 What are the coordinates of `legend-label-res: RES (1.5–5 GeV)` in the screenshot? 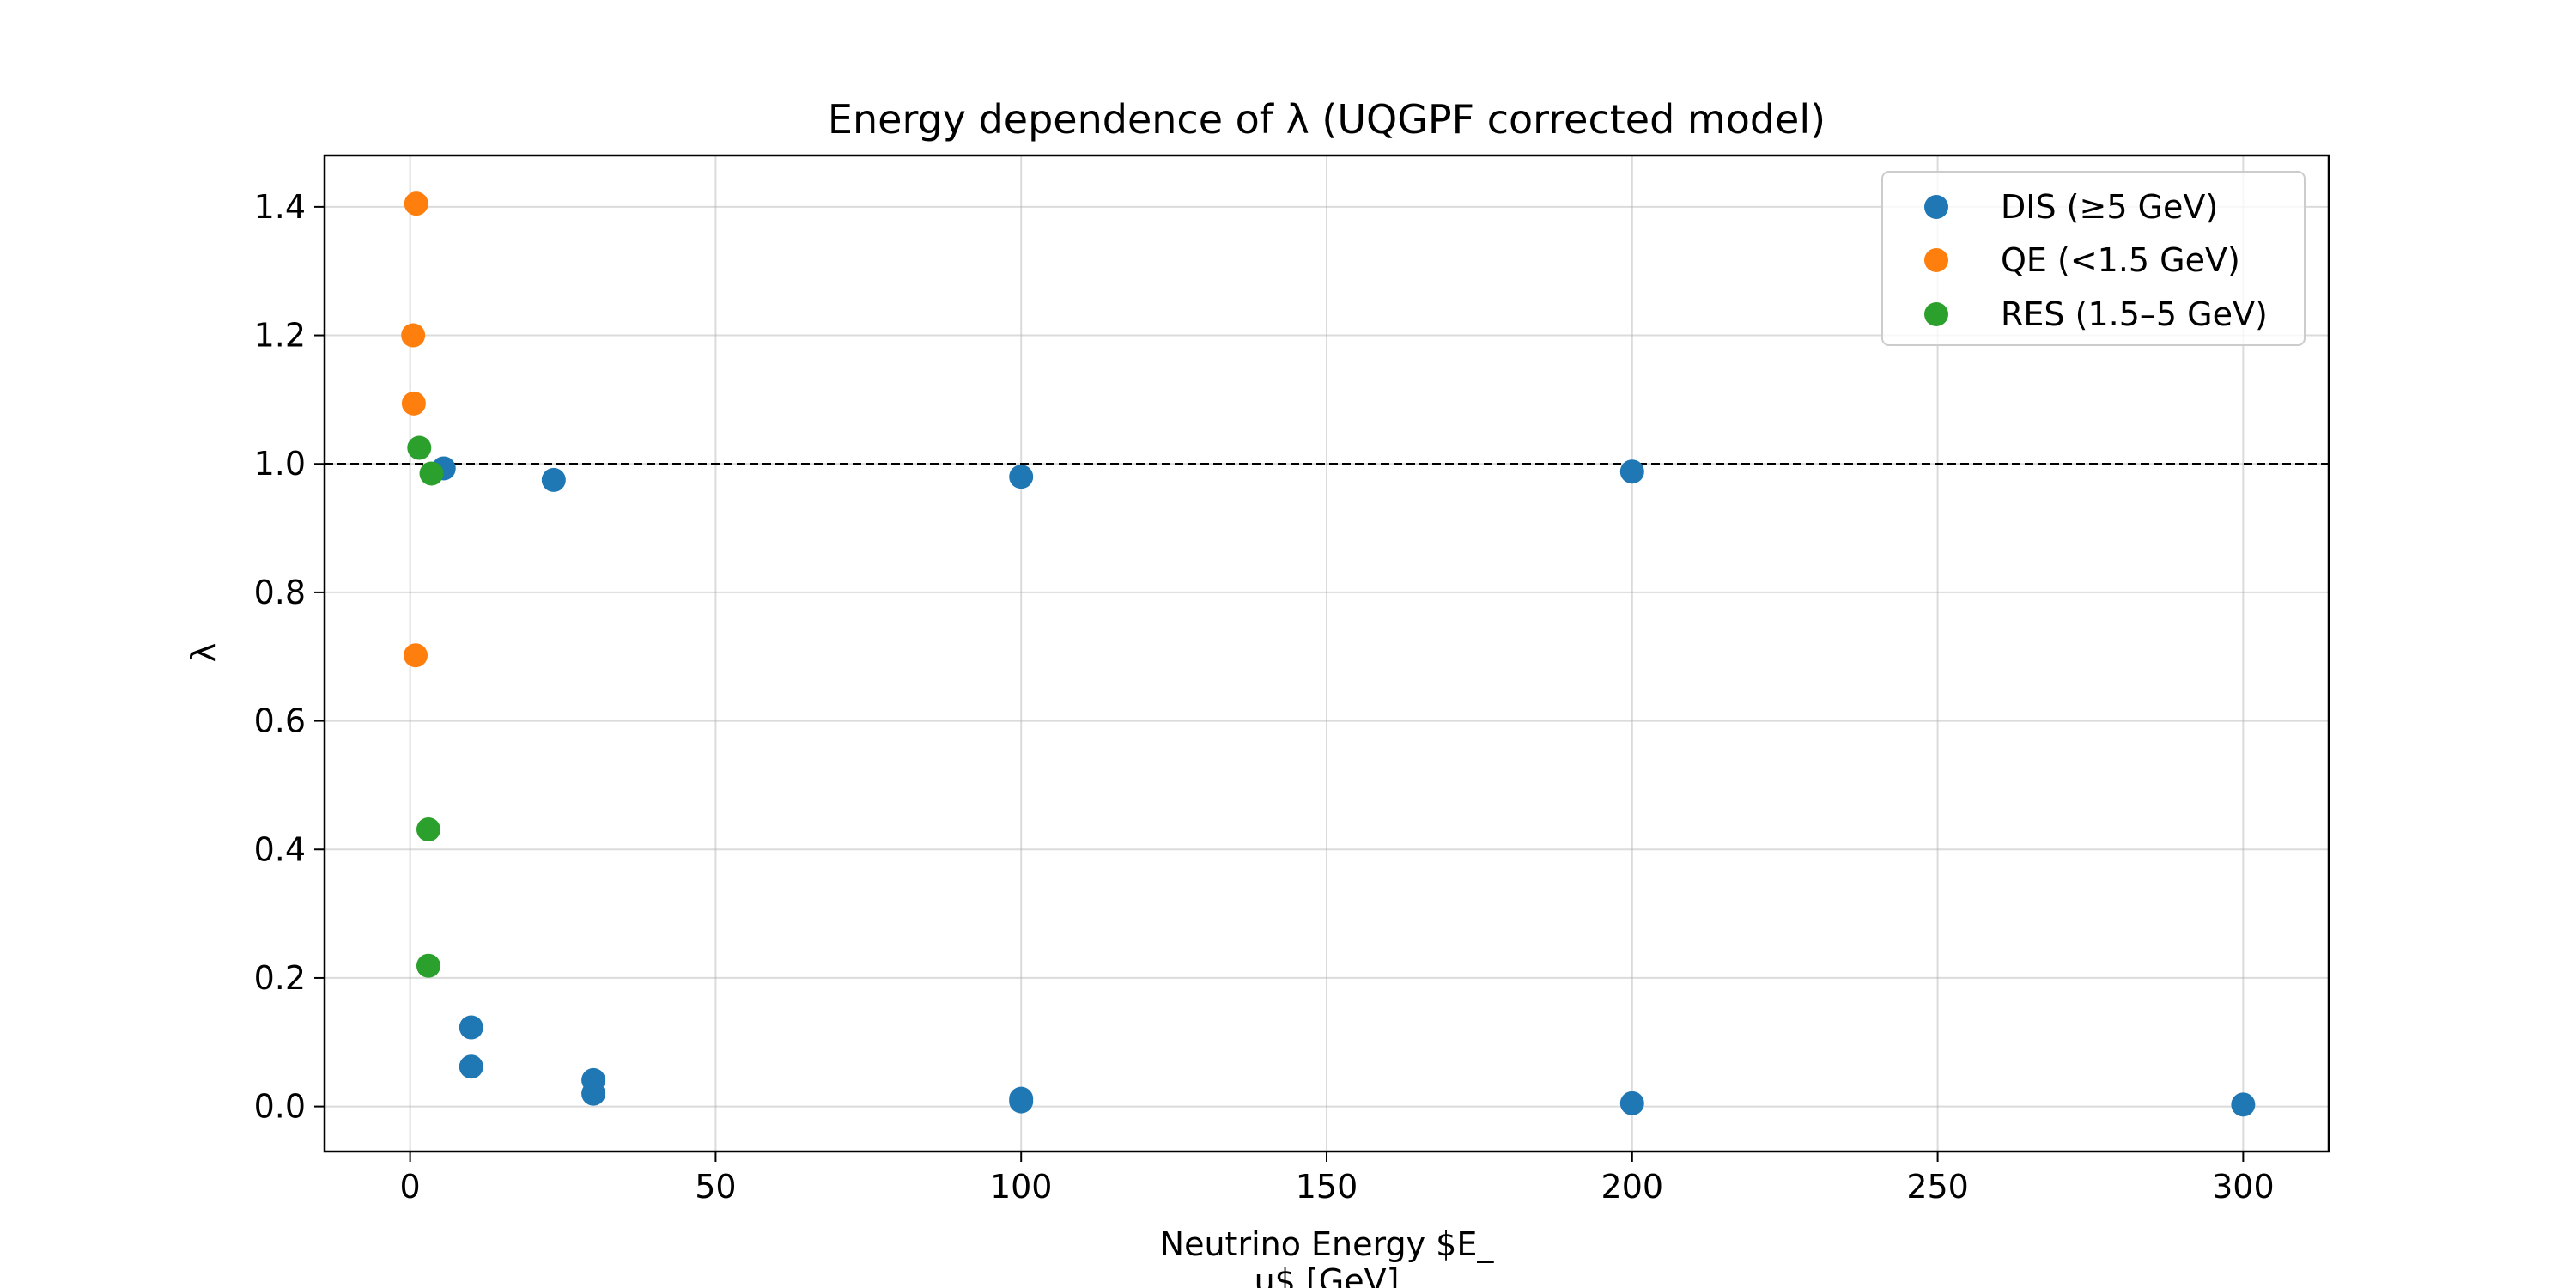 It's located at (2134, 314).